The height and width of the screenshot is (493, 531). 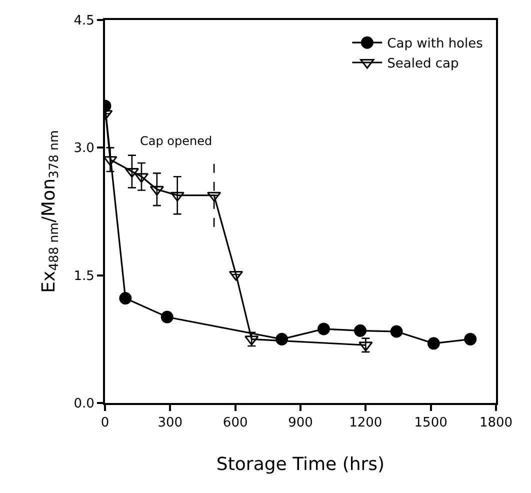 I want to click on x-tick-label: 600, so click(x=235, y=423).